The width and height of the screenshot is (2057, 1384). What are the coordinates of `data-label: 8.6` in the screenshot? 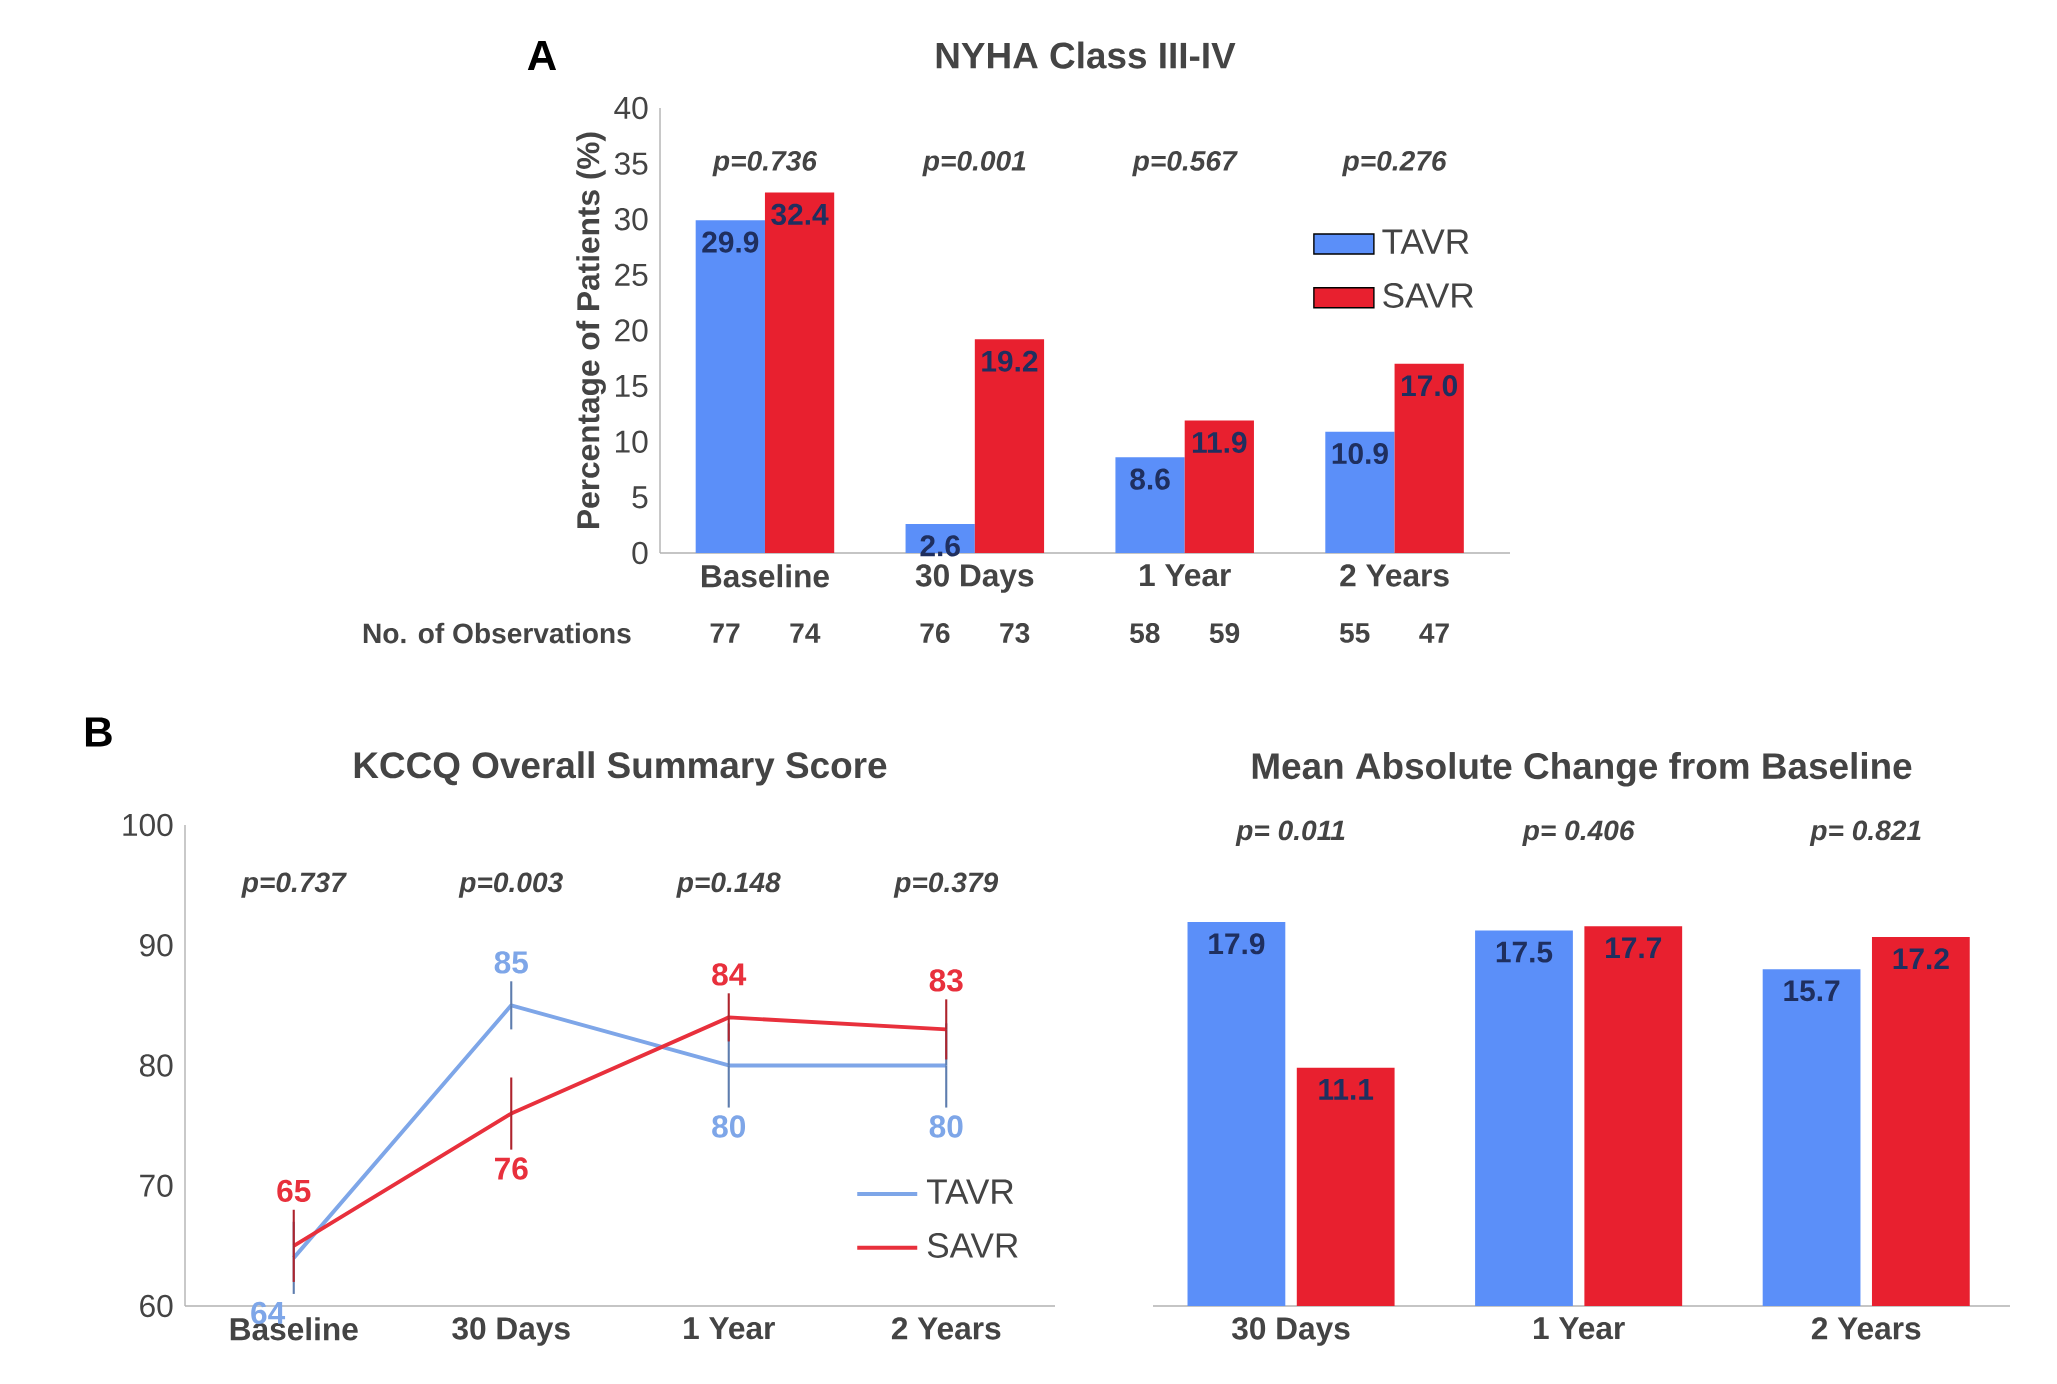 It's located at (1150, 479).